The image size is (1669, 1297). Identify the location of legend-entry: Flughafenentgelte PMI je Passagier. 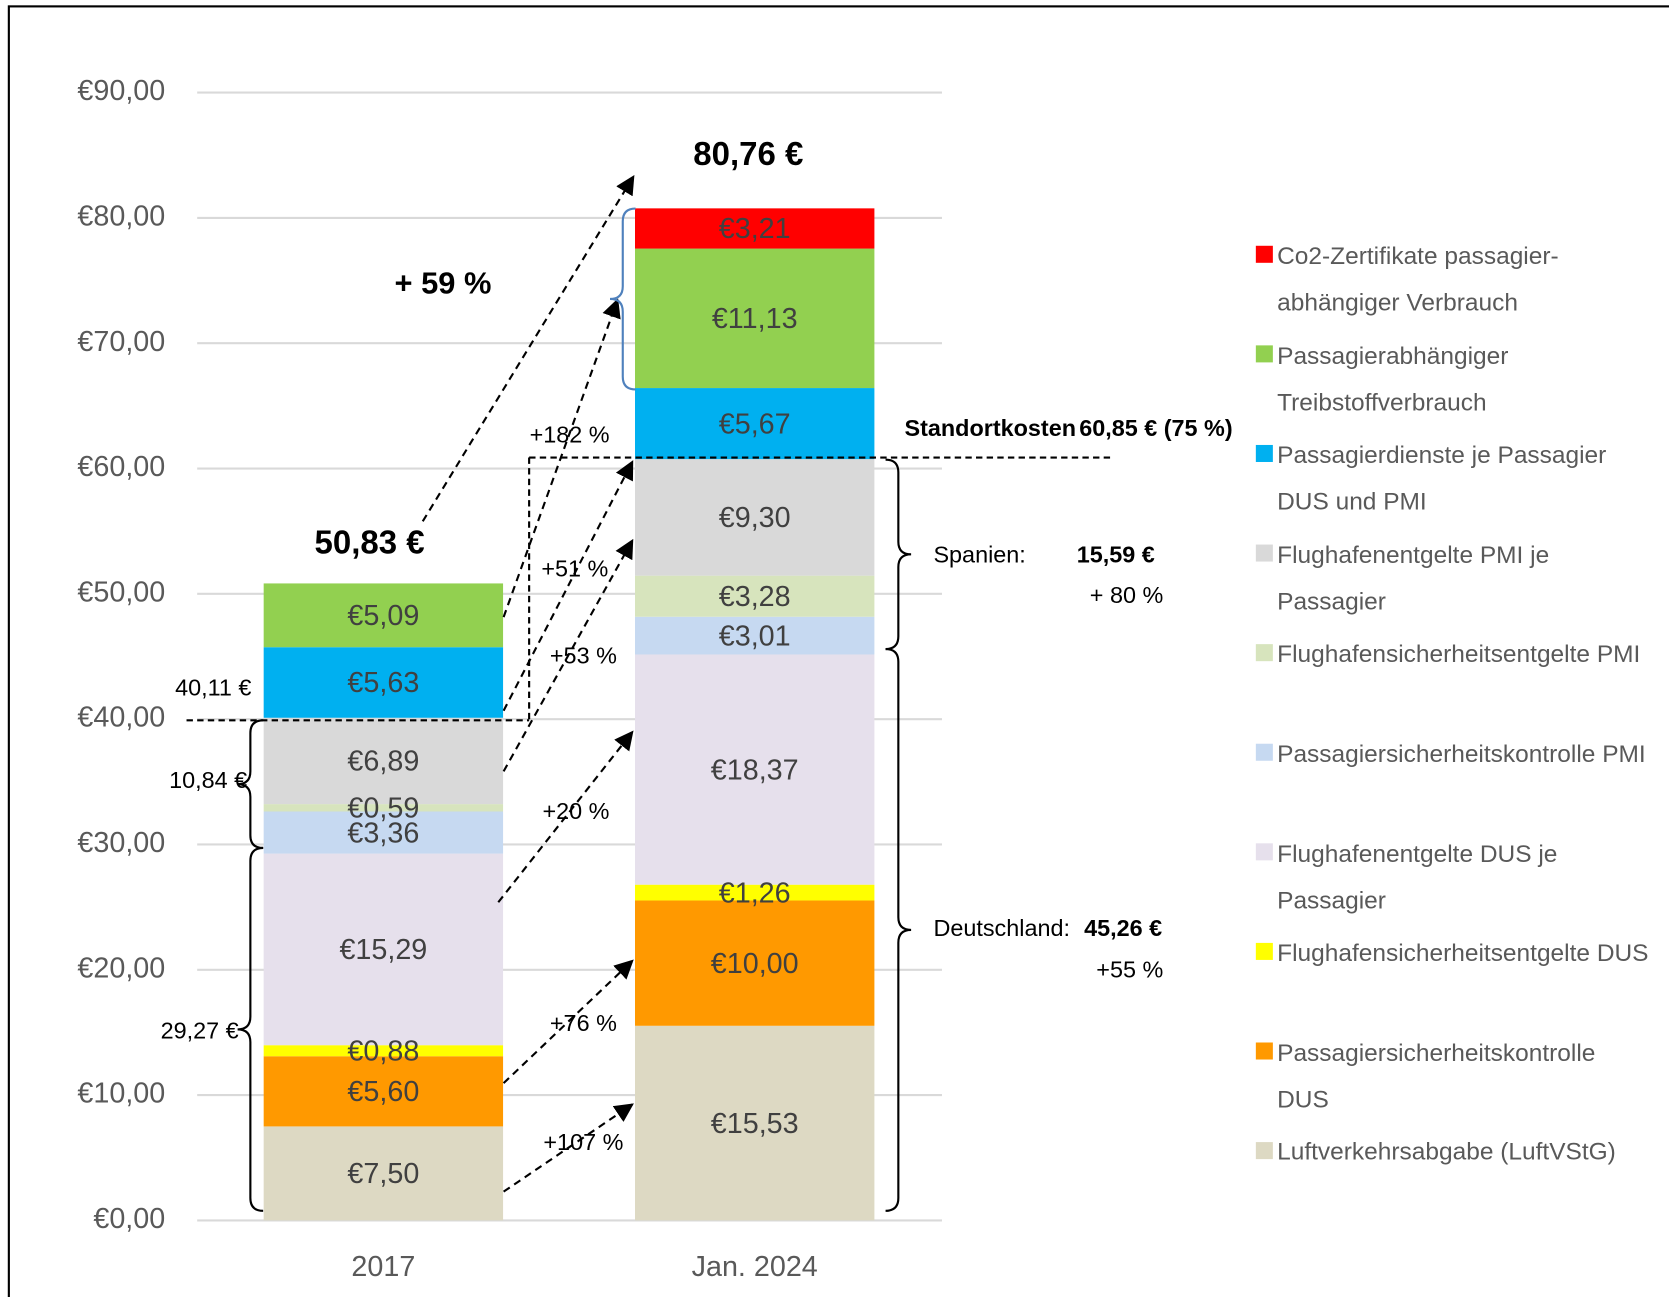
(1413, 577).